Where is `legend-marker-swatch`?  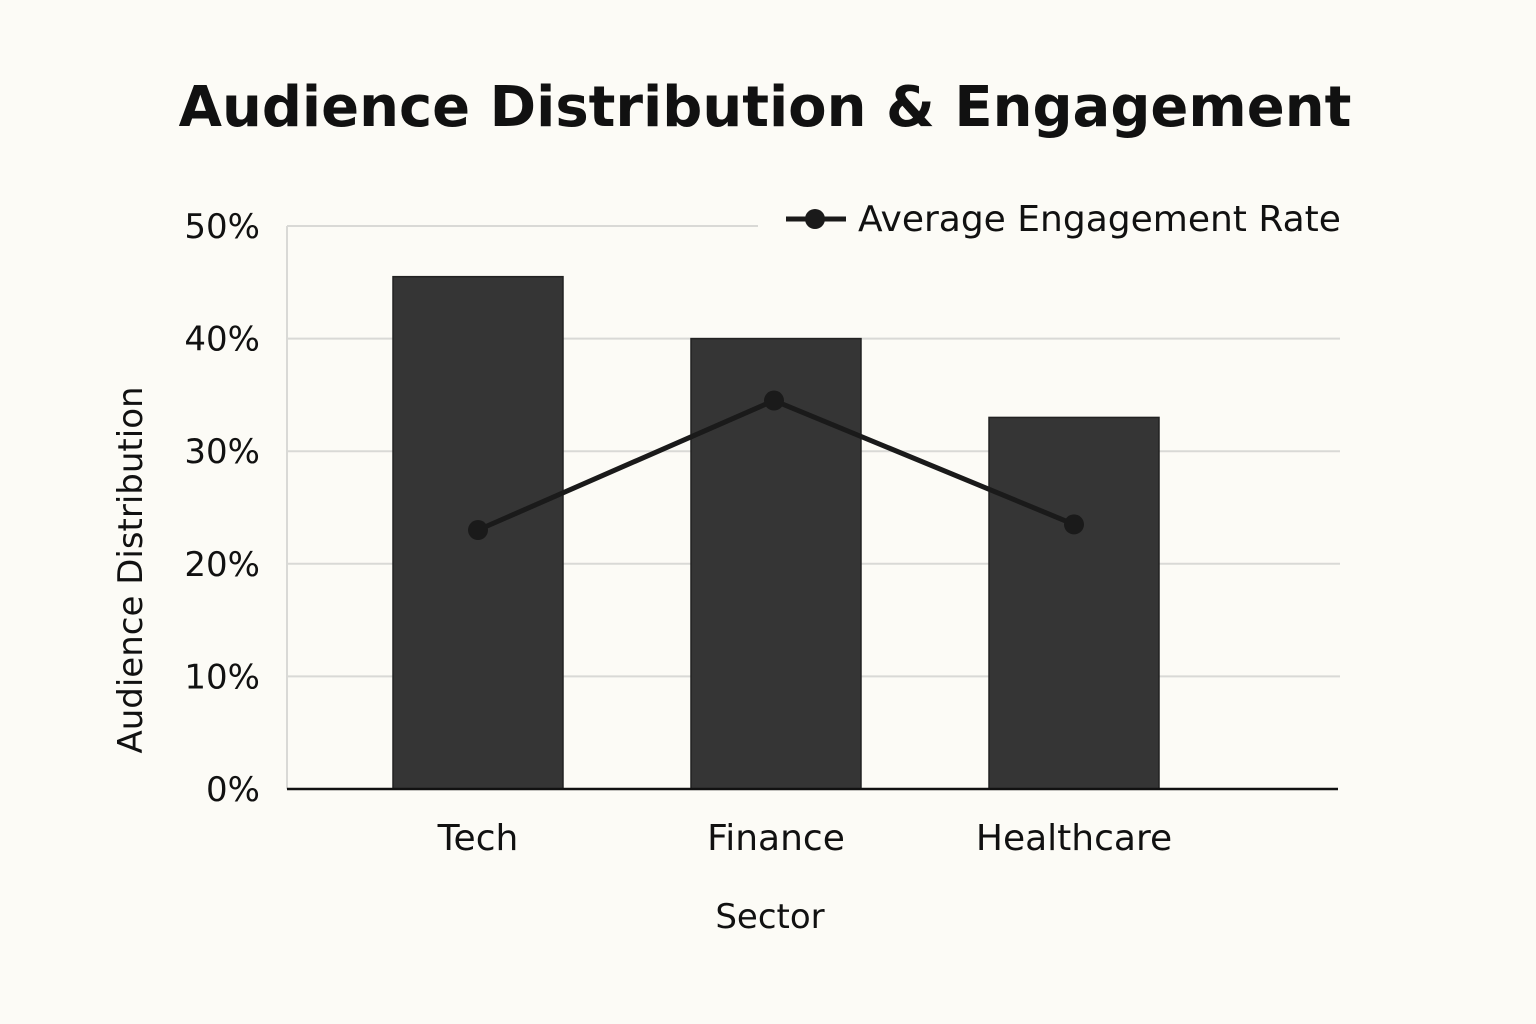 legend-marker-swatch is located at coordinates (815, 219).